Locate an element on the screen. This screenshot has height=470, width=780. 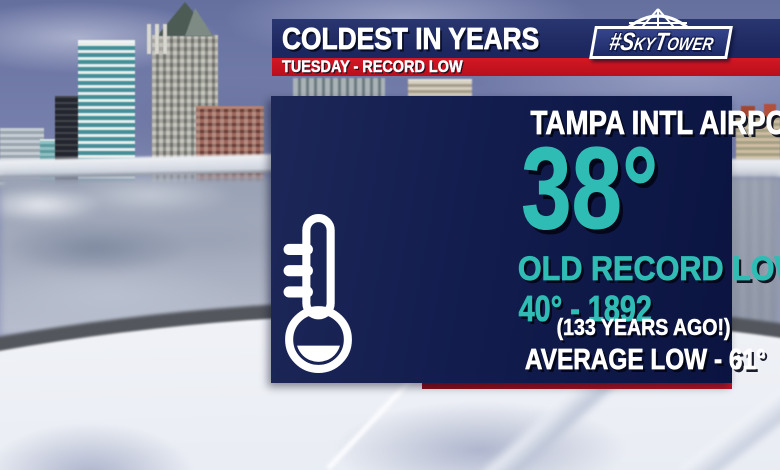
building-right-hotel is located at coordinates (758, 138).